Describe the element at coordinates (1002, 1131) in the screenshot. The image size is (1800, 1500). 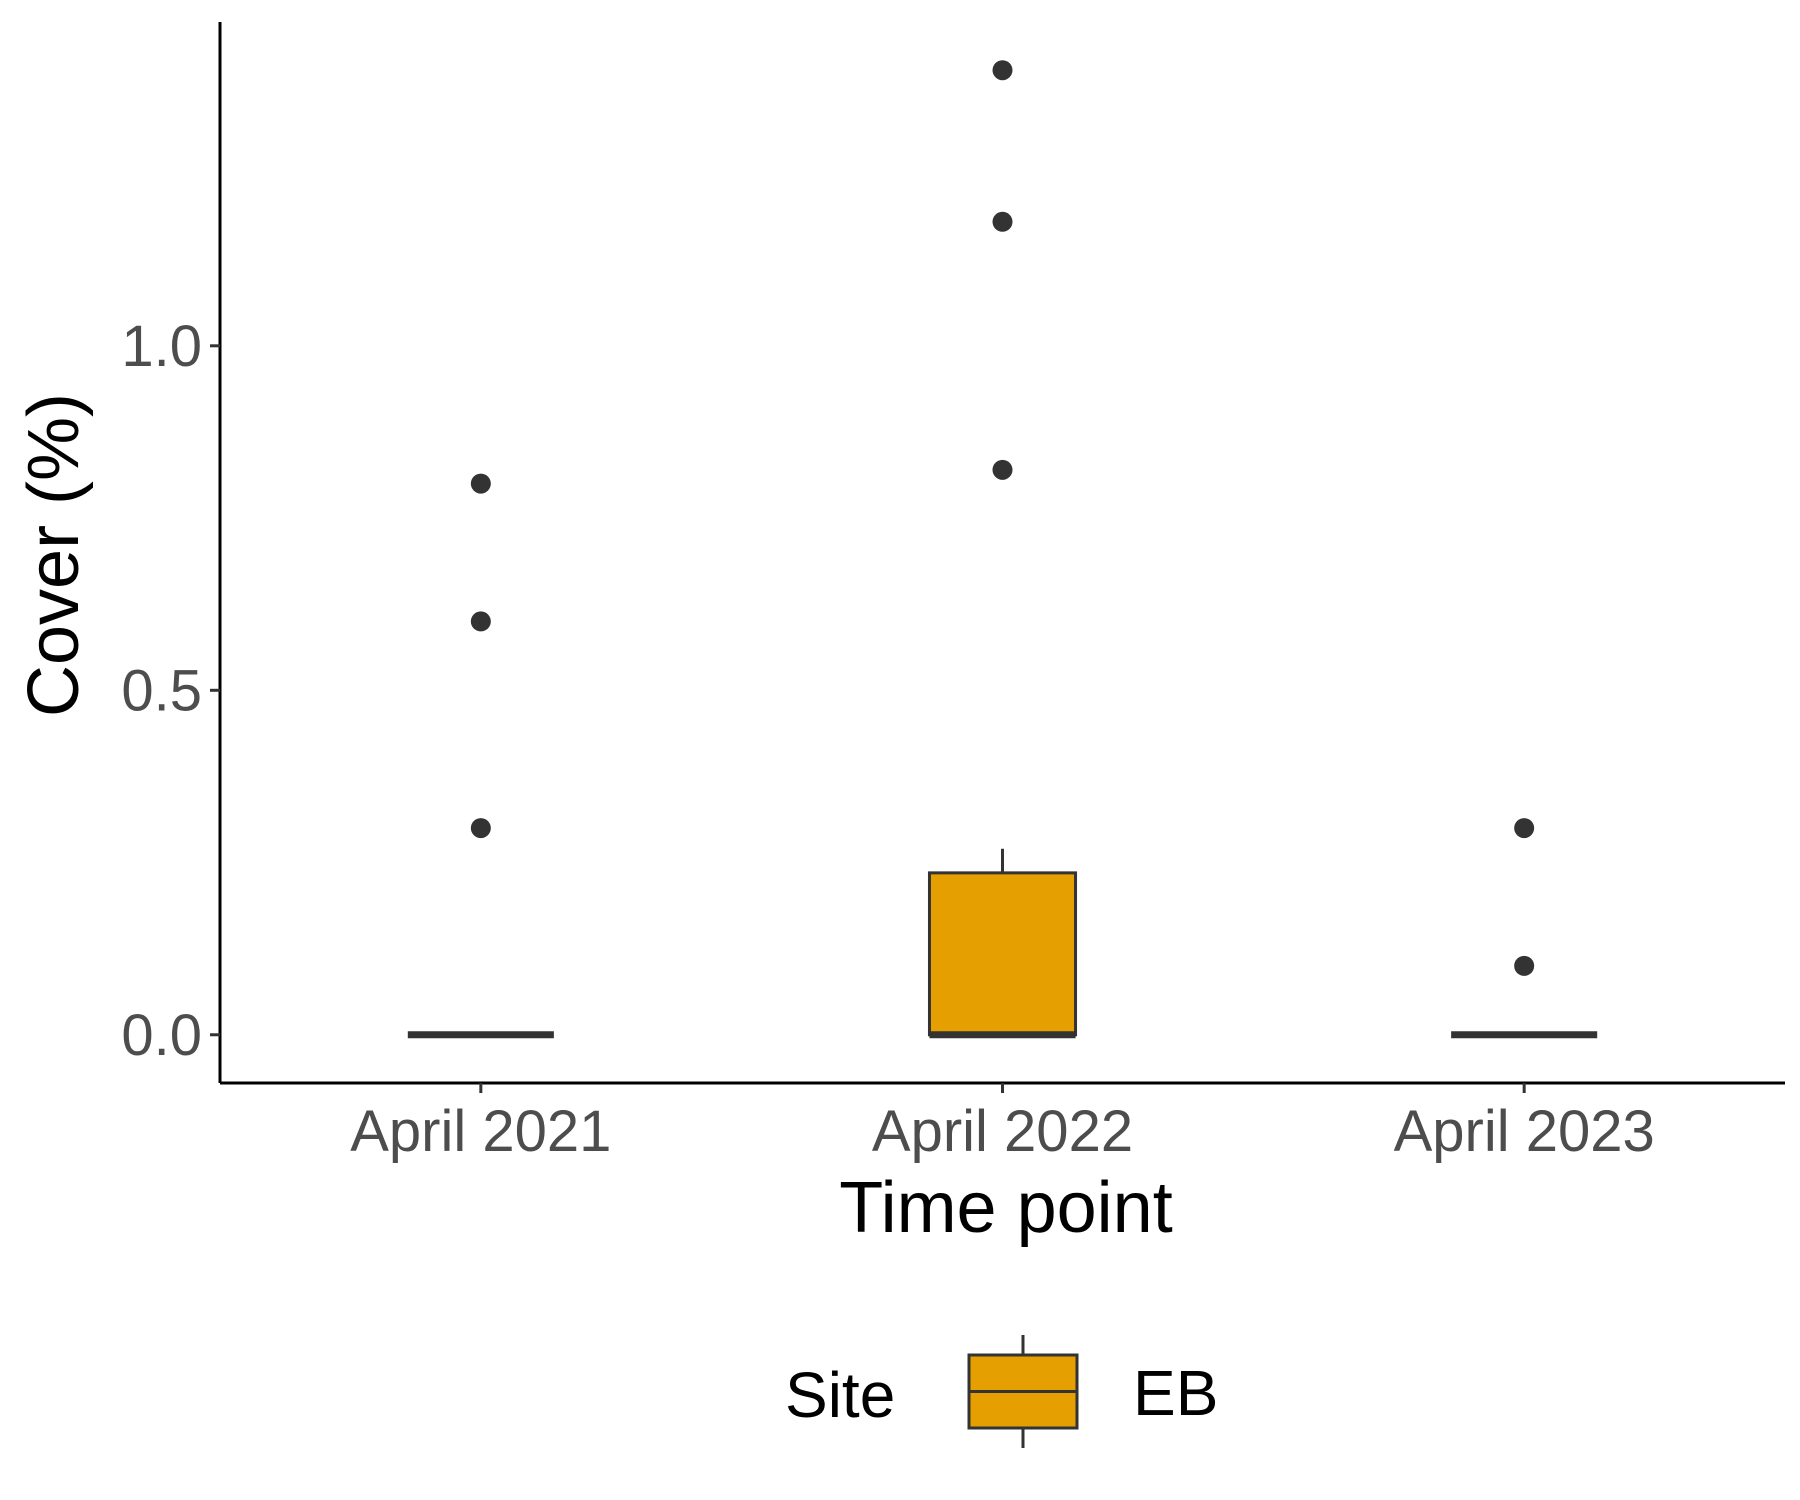
I see `x-tick-label: April 2022` at that location.